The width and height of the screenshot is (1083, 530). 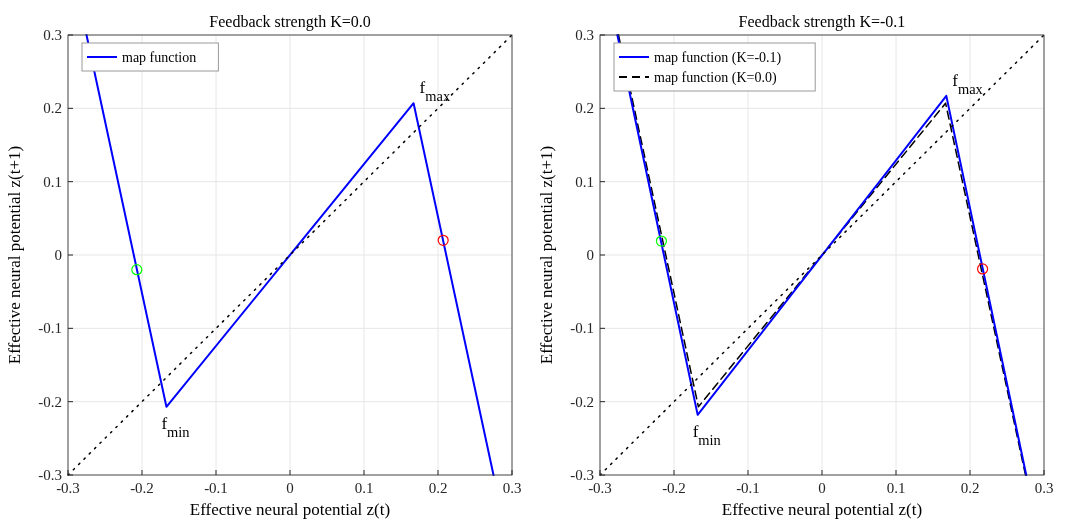 What do you see at coordinates (715, 78) in the screenshot?
I see `legend-label: map function (K=0.0)` at bounding box center [715, 78].